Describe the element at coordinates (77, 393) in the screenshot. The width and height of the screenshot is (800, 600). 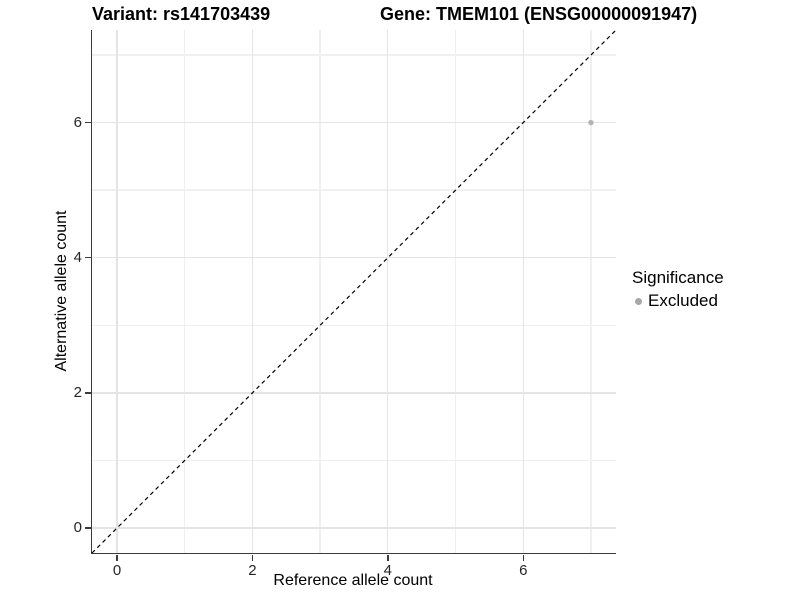
I see `y-tick-label: 2` at that location.